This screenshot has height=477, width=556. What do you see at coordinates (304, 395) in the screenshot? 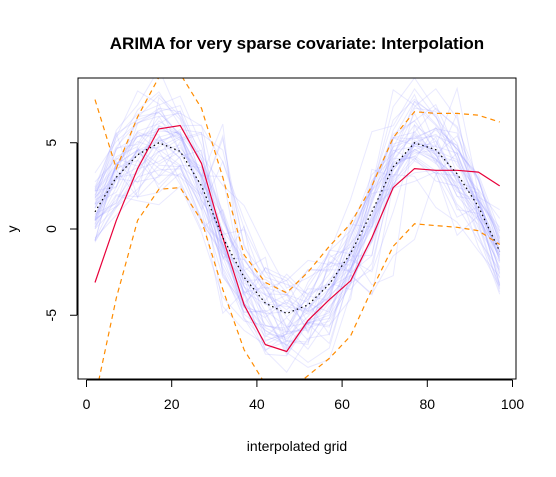
I see `x-axis: 0 20 40 60 80 100` at bounding box center [304, 395].